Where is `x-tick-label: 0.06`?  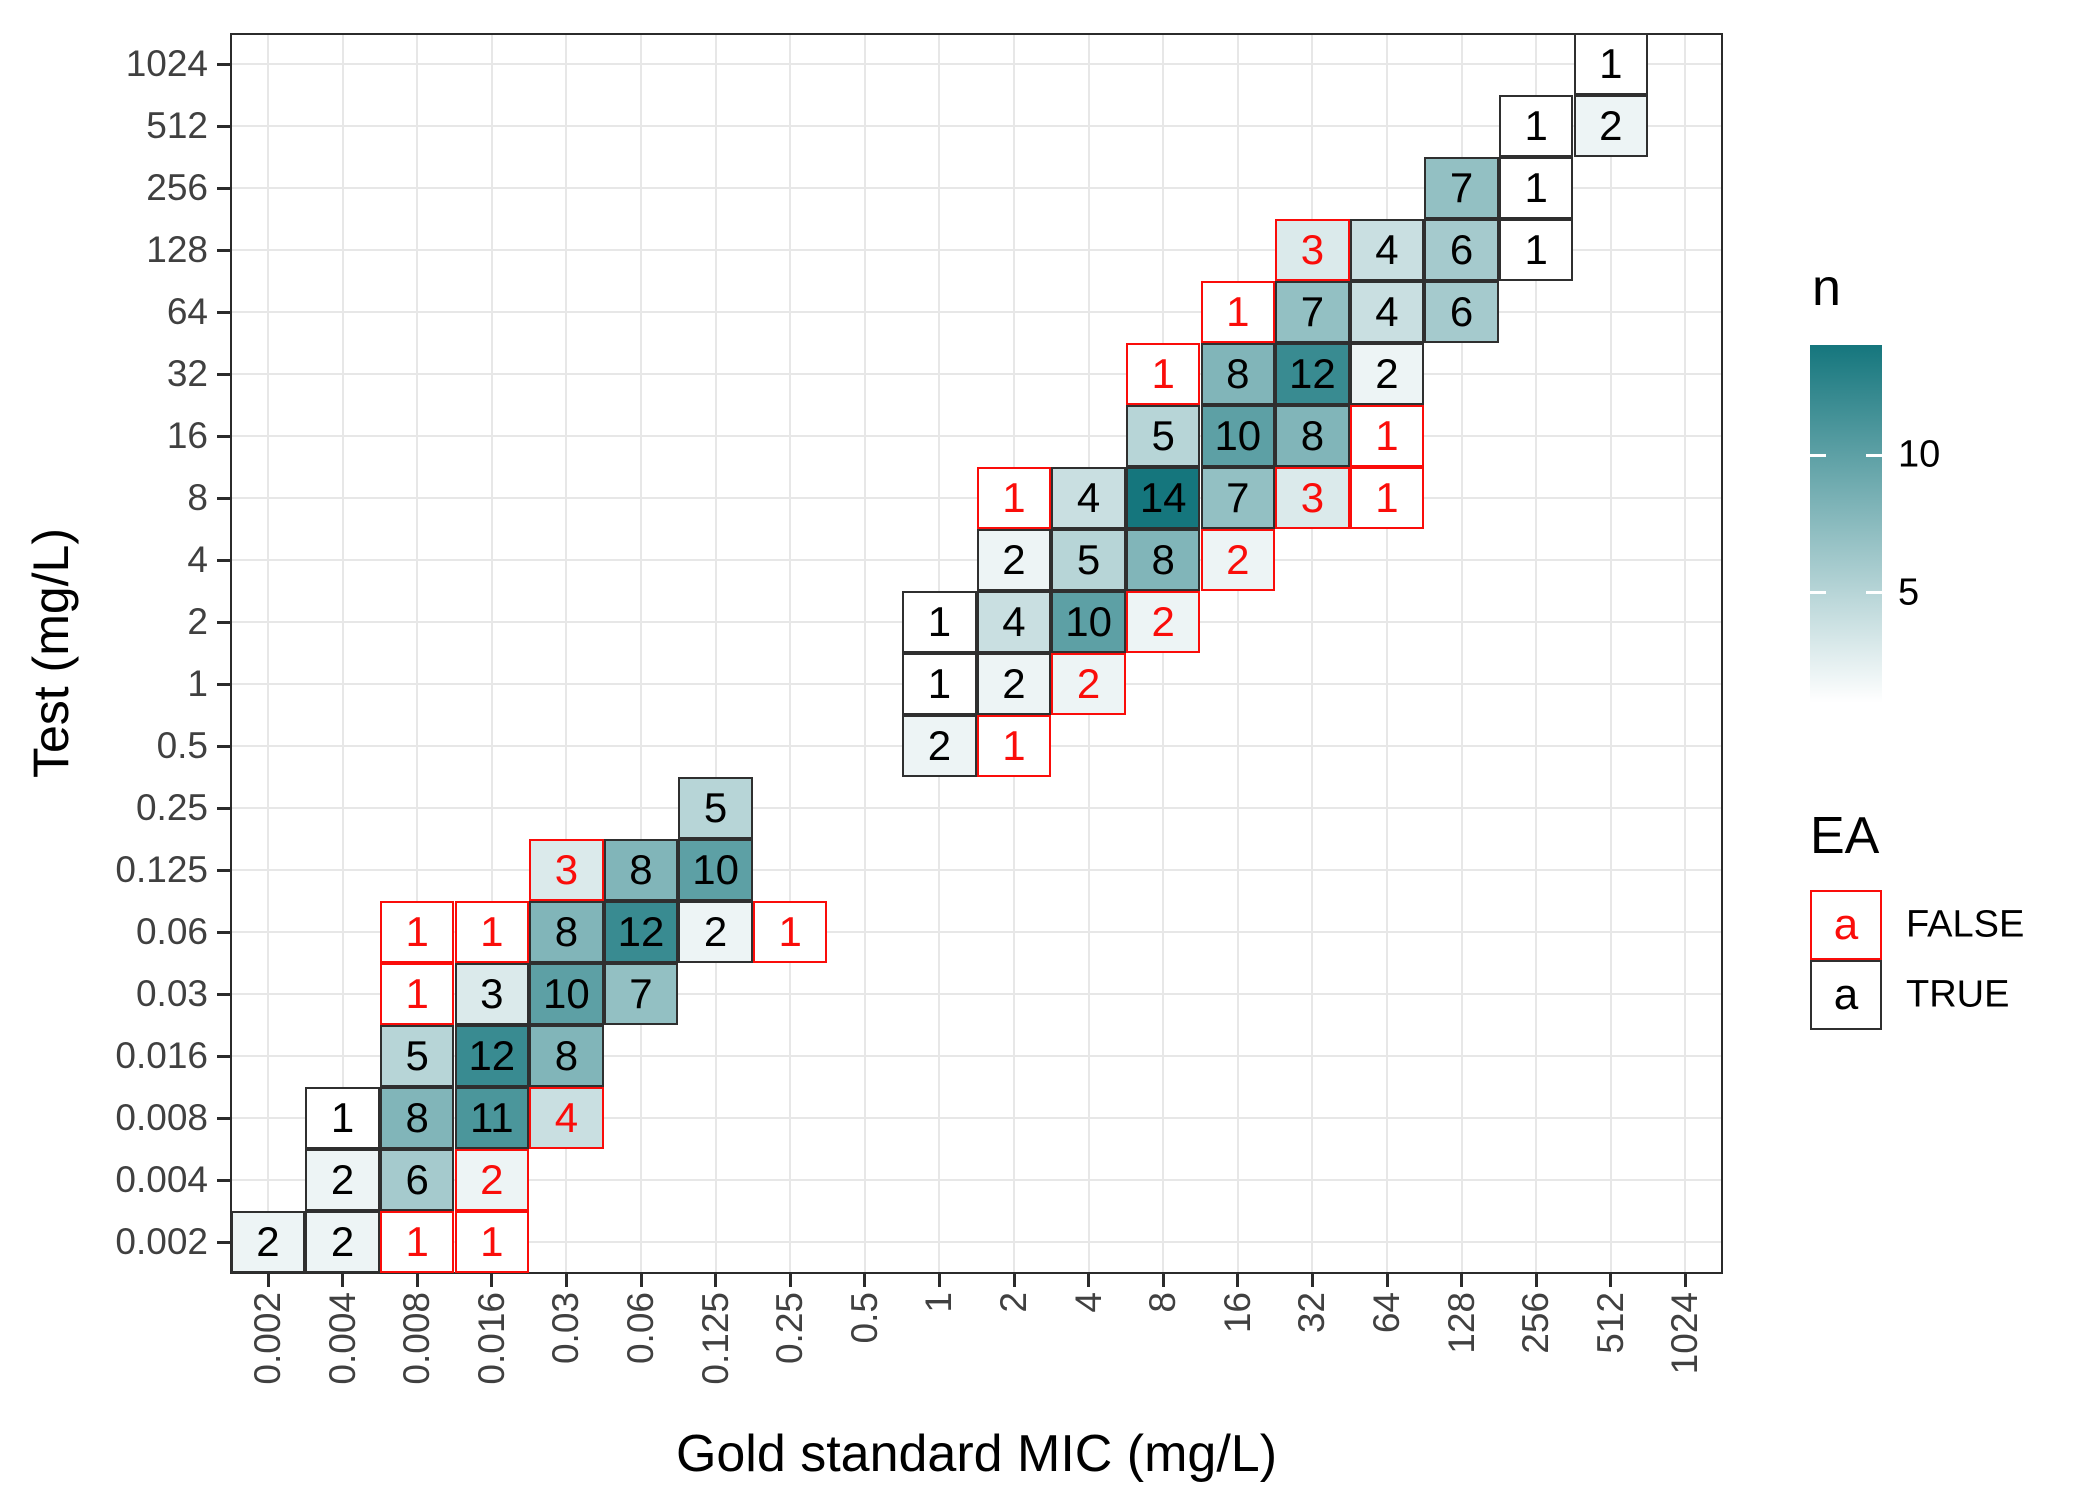
x-tick-label: 0.06 is located at coordinates (640, 1328).